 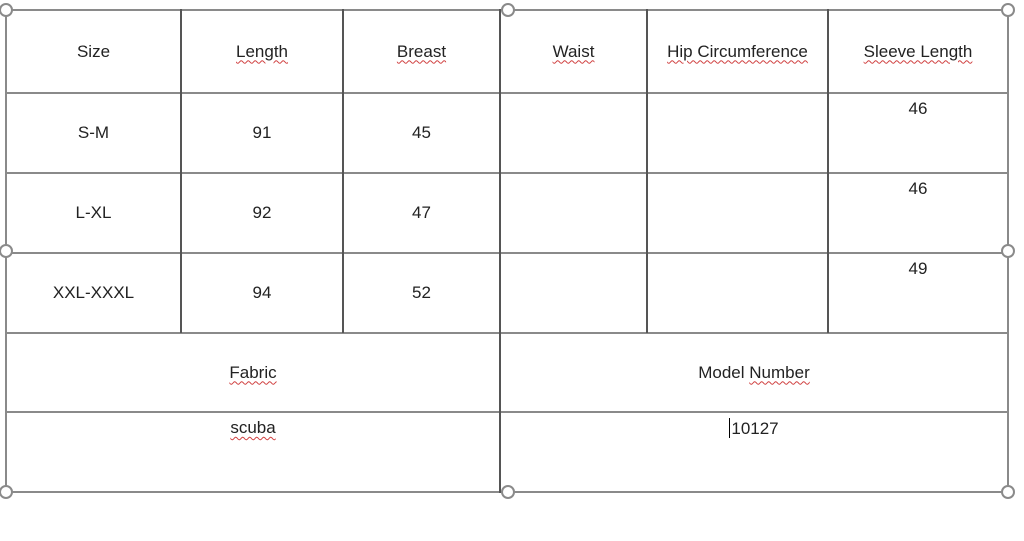 I want to click on cell-length: 91, so click(x=262, y=133).